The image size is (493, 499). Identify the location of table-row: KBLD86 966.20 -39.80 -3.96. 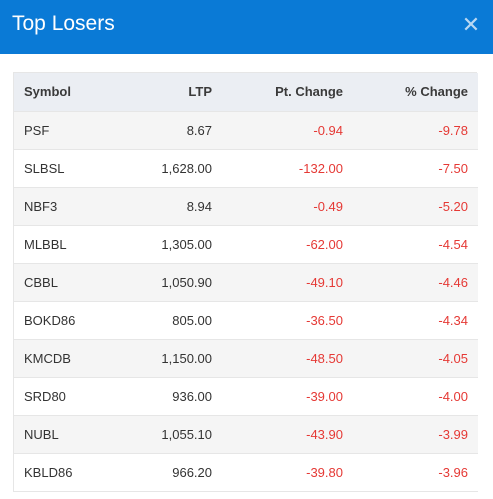
(246, 472).